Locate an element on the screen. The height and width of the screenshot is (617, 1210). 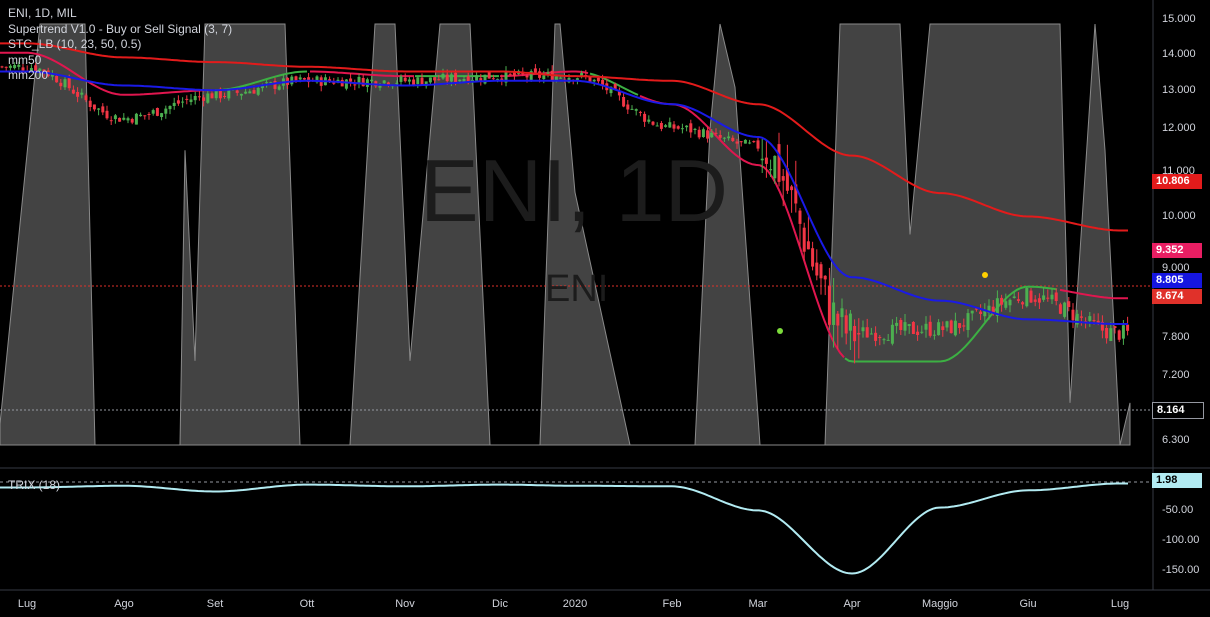
buy-signal-dot is located at coordinates (780, 331).